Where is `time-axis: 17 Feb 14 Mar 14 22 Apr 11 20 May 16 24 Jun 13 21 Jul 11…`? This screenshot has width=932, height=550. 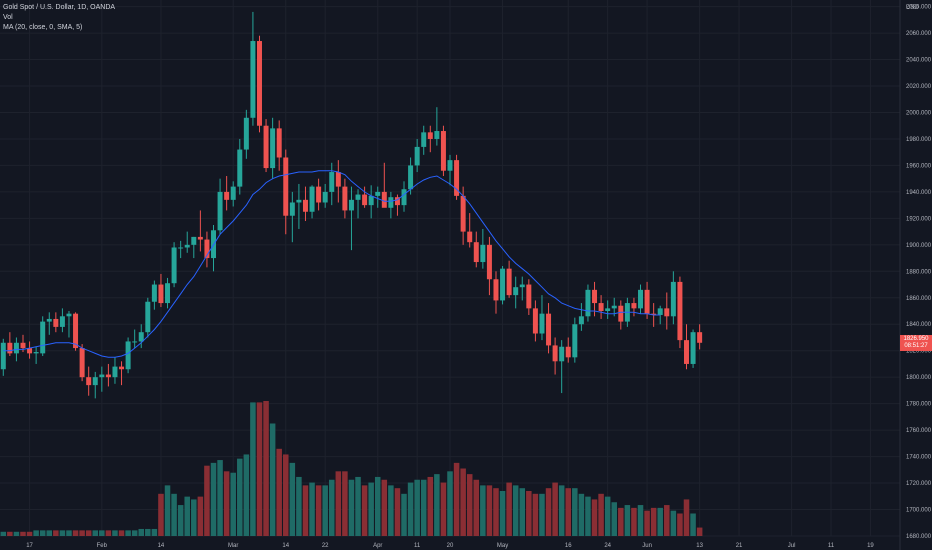
time-axis: 17 Feb 14 Mar 14 22 Apr 11 20 May 16 24 Jun 13 21 Jul 11… is located at coordinates (450, 546).